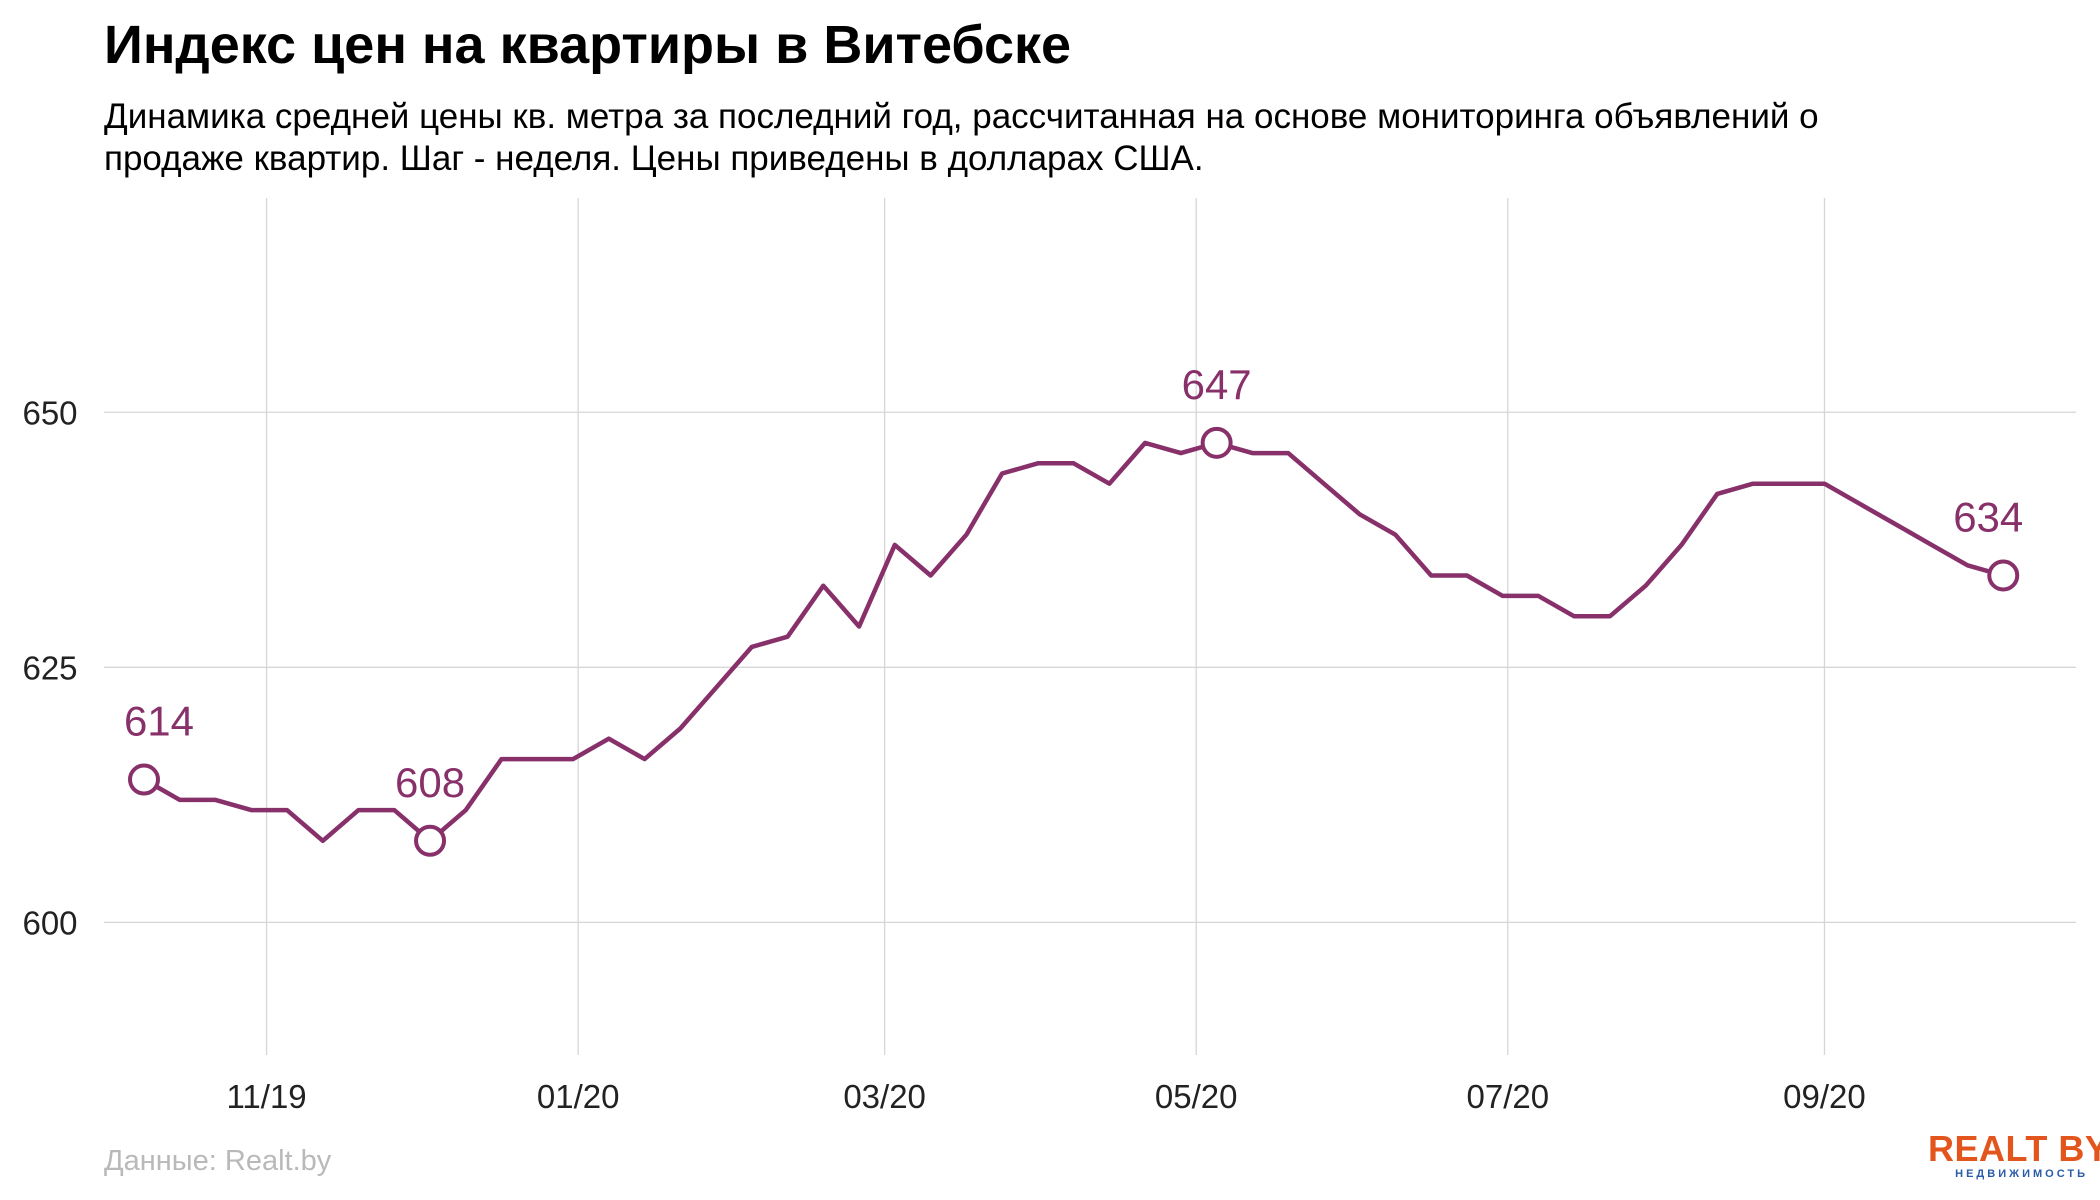 Image resolution: width=2100 pixels, height=1200 pixels. I want to click on chart-title: Индекс цен на квартиры в Витебске, so click(588, 45).